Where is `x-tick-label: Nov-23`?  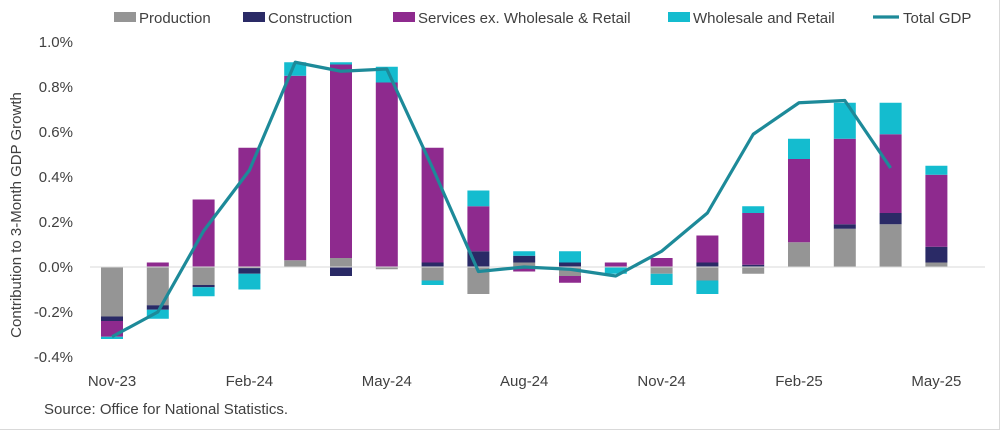 x-tick-label: Nov-23 is located at coordinates (112, 381).